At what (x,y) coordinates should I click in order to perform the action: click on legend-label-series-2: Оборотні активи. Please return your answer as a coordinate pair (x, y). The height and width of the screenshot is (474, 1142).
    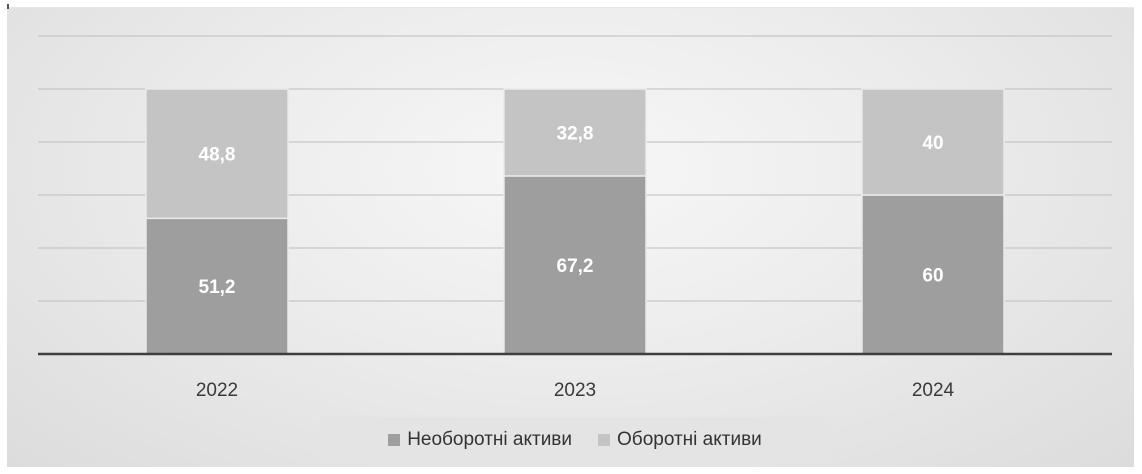
    Looking at the image, I should click on (689, 439).